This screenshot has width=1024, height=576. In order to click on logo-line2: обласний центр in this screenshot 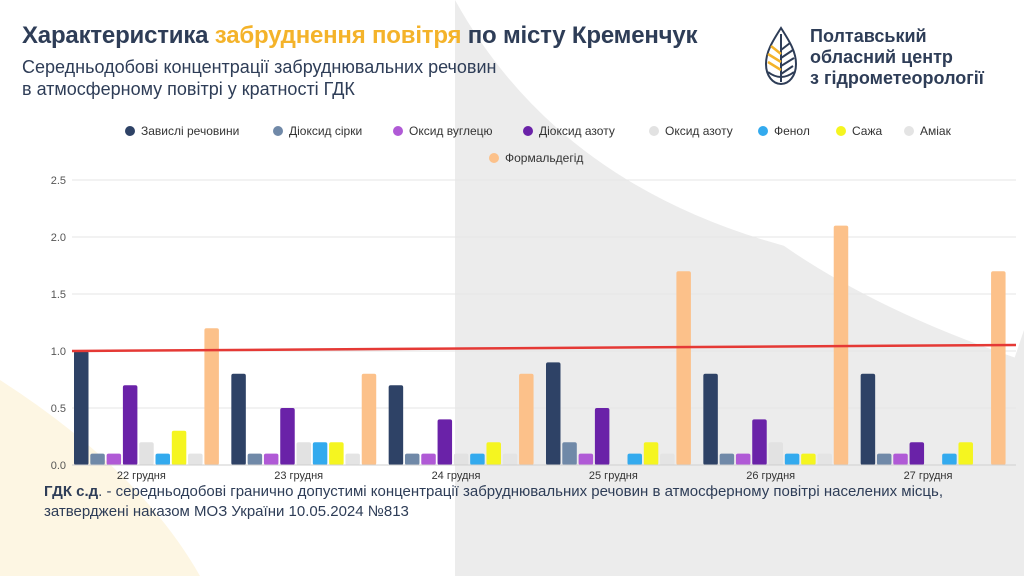, I will do `click(881, 57)`.